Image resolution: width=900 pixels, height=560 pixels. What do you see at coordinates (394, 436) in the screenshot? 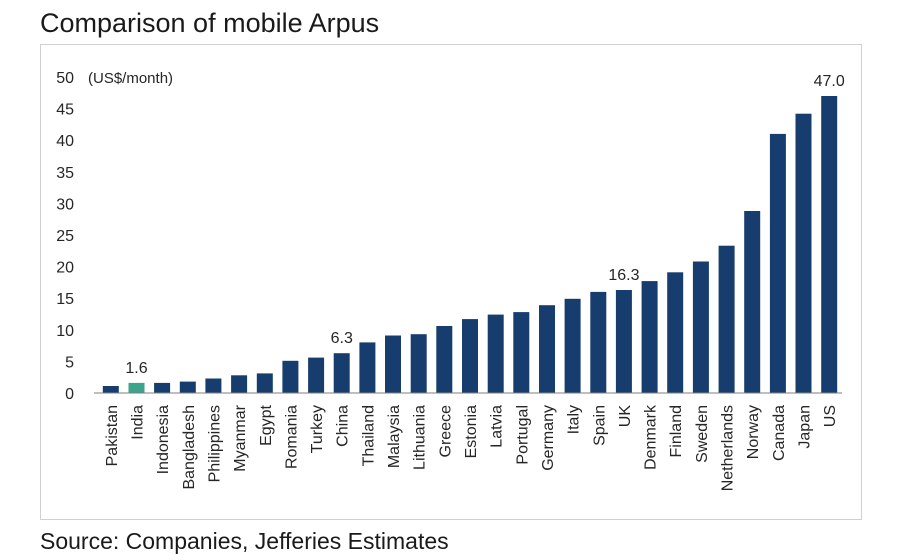
I see `x-tick-label: Malaysia` at bounding box center [394, 436].